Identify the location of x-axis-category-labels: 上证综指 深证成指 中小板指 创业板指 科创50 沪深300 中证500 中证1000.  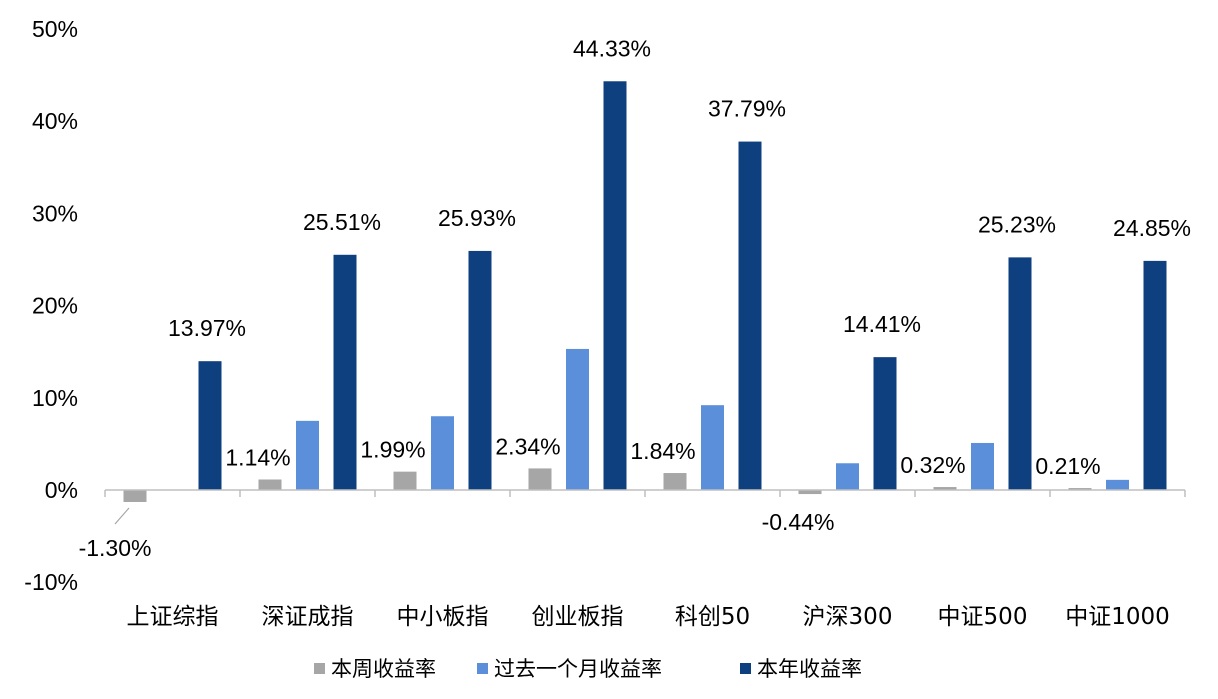
(648, 617).